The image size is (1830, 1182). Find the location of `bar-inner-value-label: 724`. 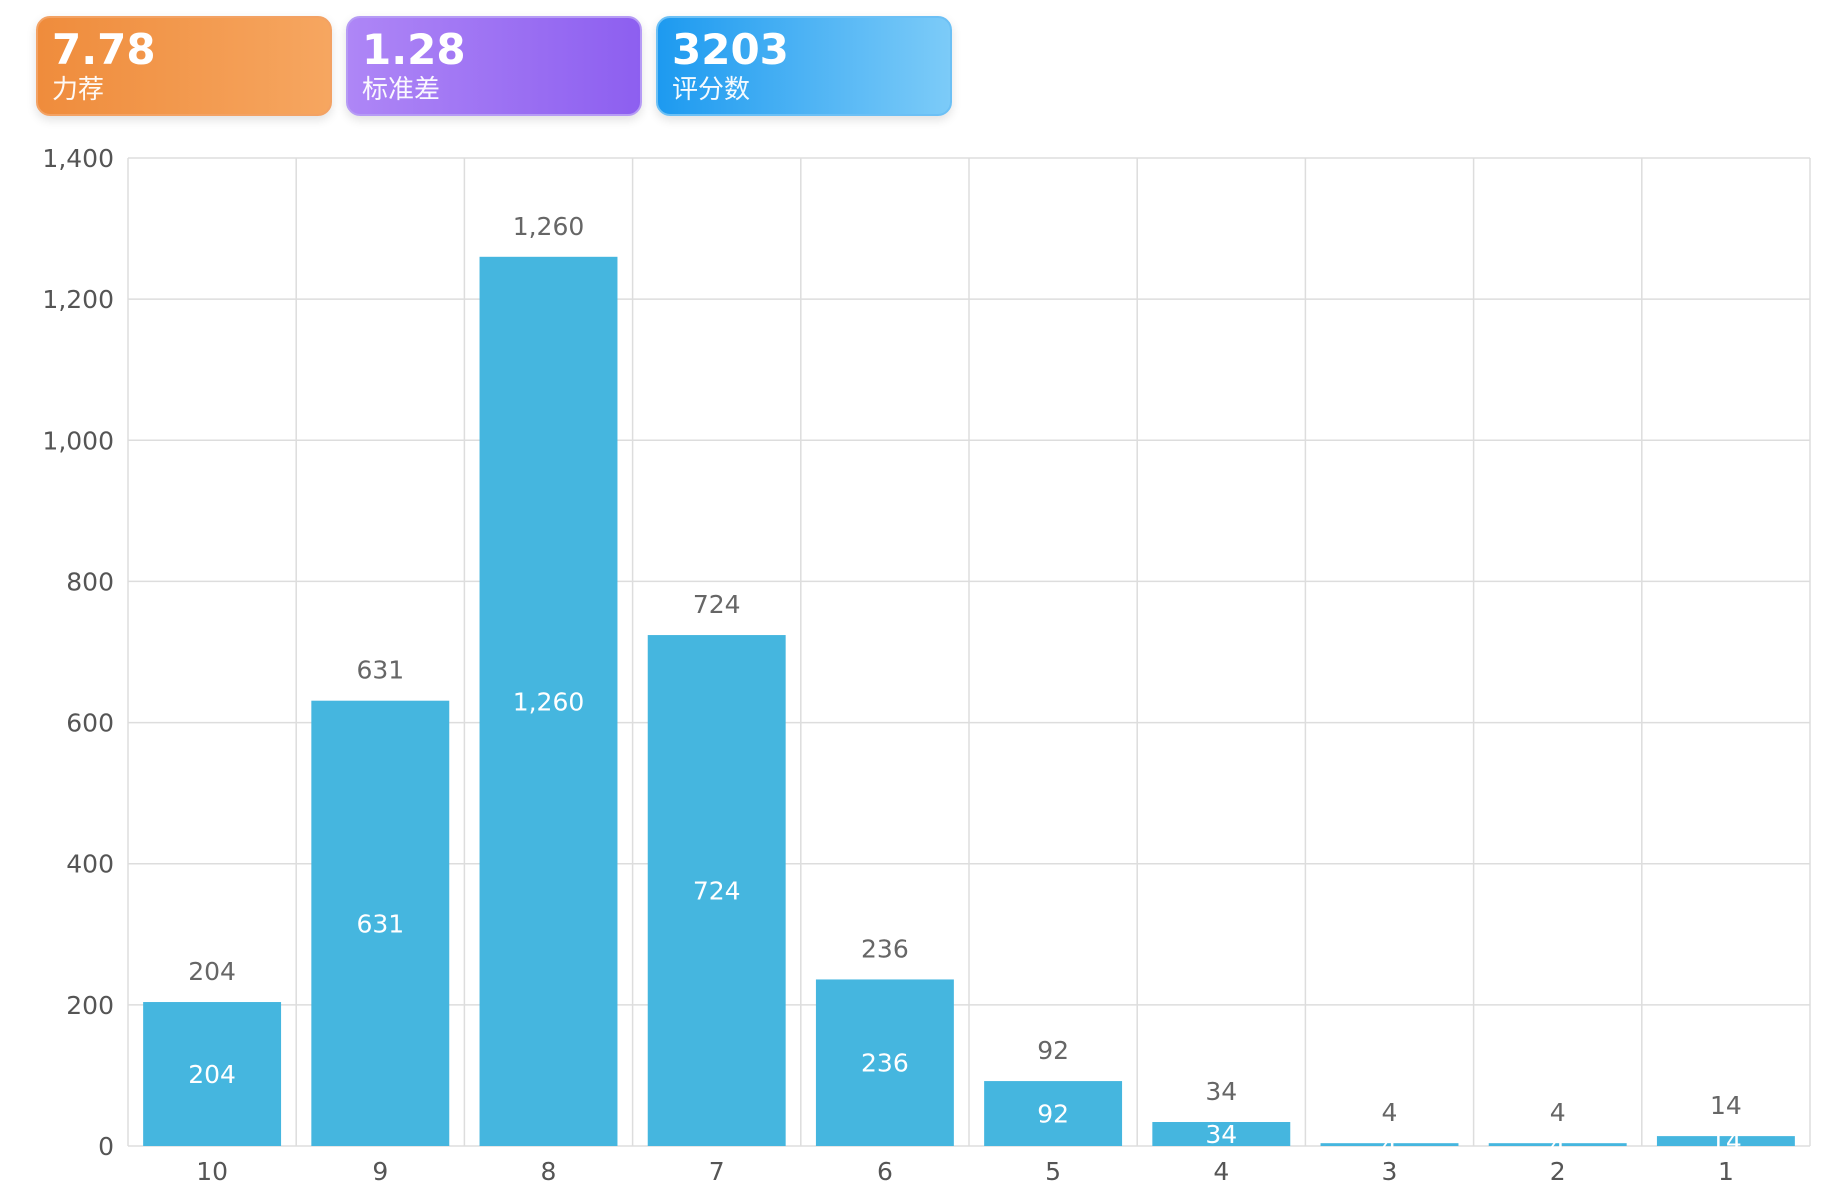

bar-inner-value-label: 724 is located at coordinates (717, 891).